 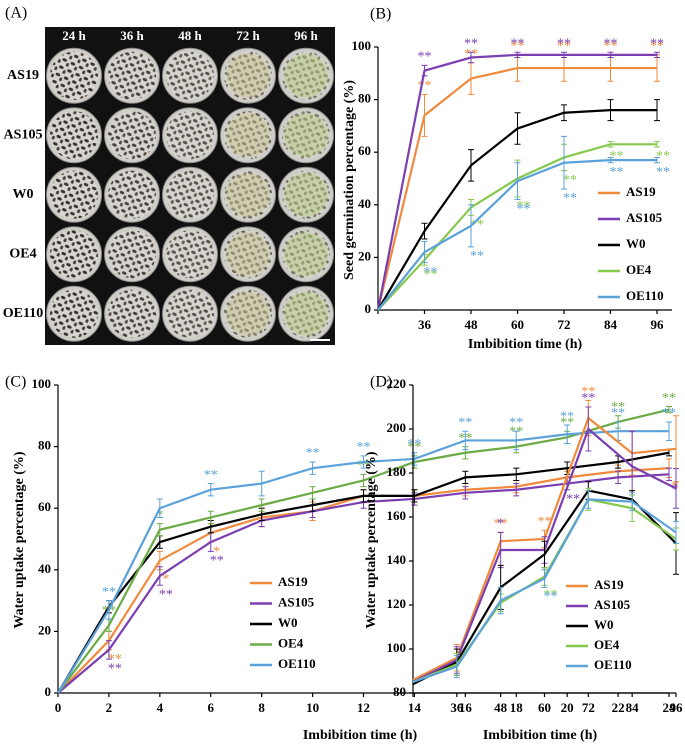 What do you see at coordinates (15, 382) in the screenshot?
I see `panel-label: (C)` at bounding box center [15, 382].